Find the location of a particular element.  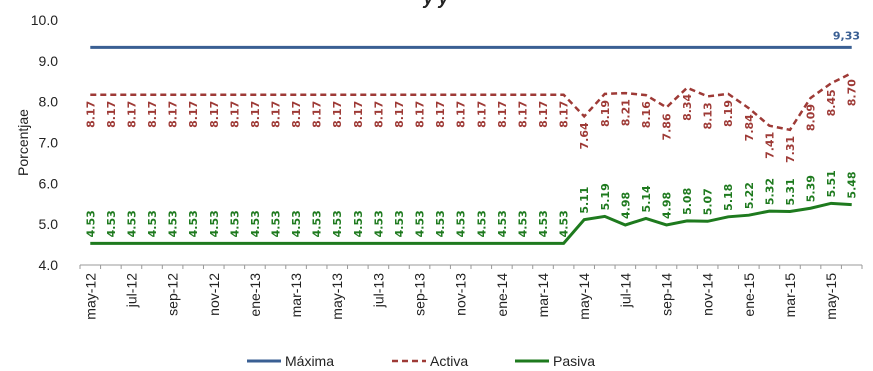

activa-data-label: 7.86 is located at coordinates (667, 126).